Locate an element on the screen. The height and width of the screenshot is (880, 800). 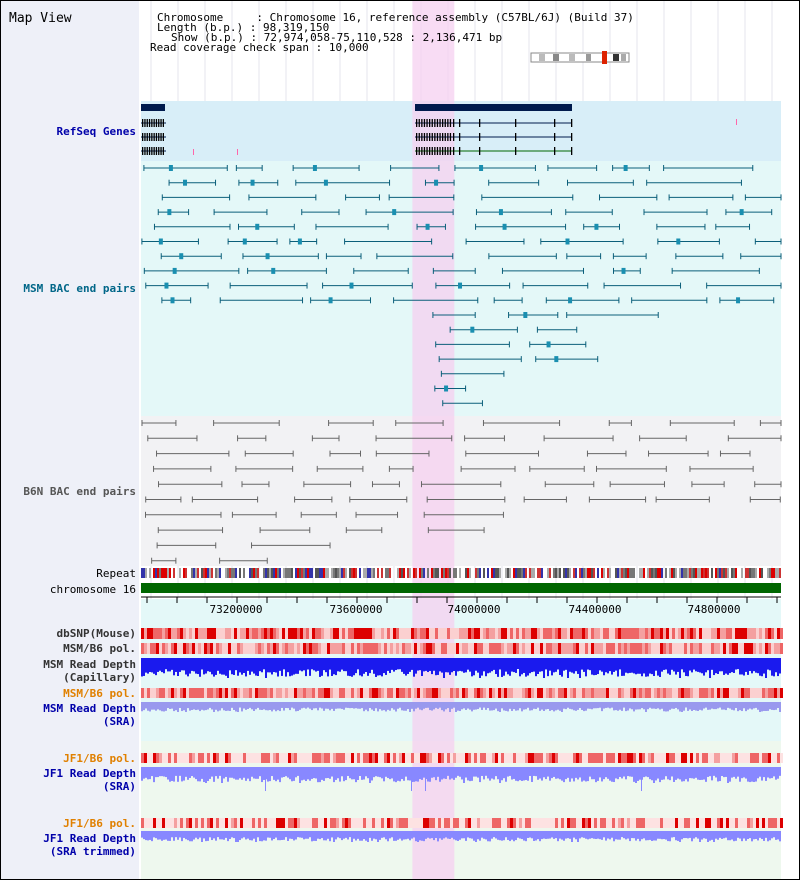
msm-b6-pol-sra-label: MSM/B6 pol. is located at coordinates (99, 693).